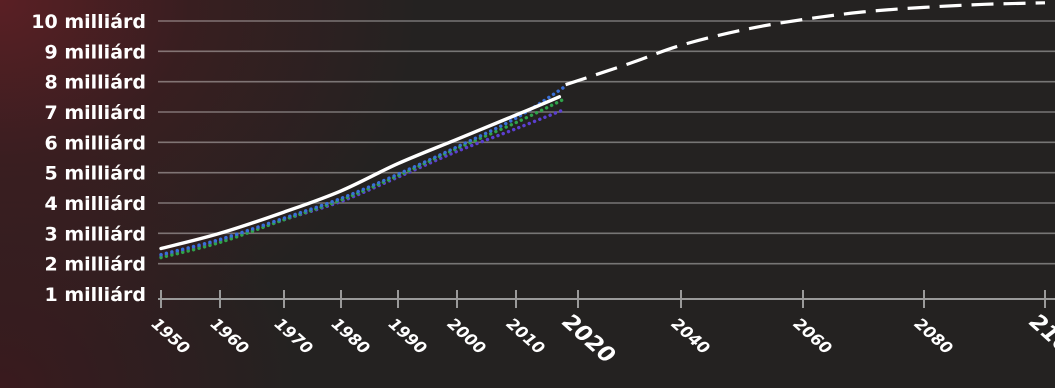 The width and height of the screenshot is (1055, 388). I want to click on y-tick-label: 6 milliárd, so click(95, 143).